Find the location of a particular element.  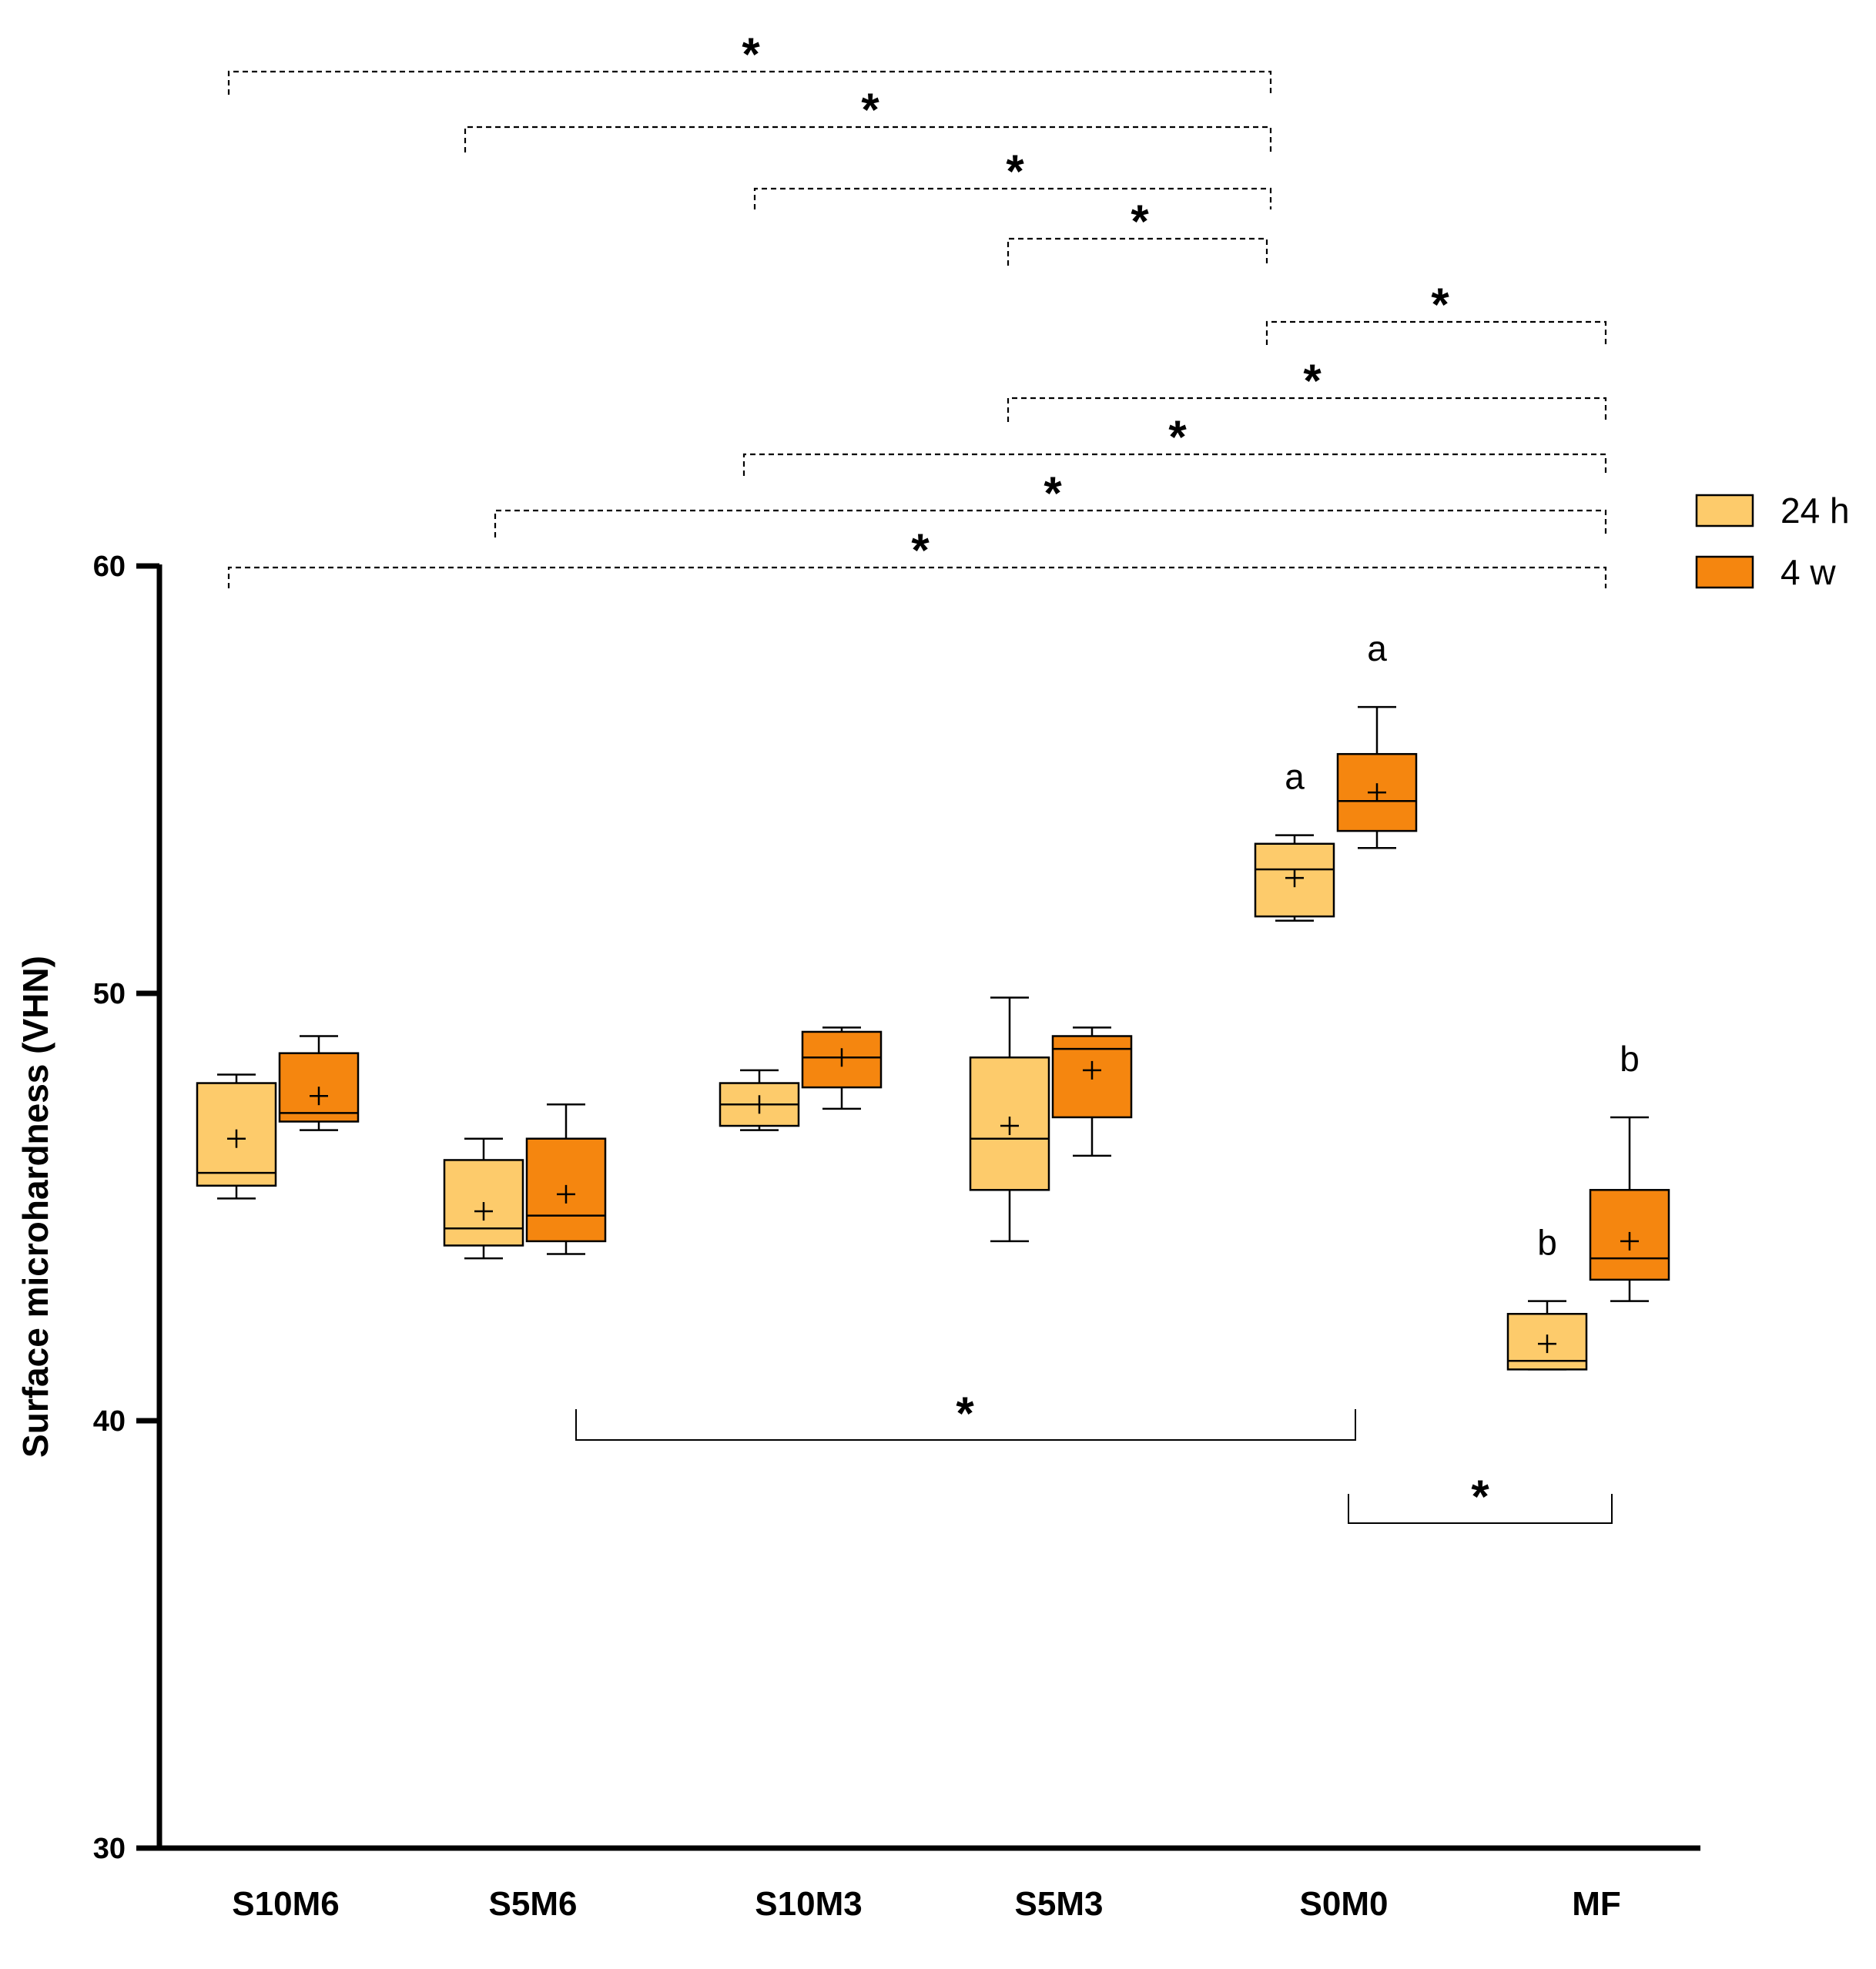

box-S10M3-4w is located at coordinates (842, 1068).